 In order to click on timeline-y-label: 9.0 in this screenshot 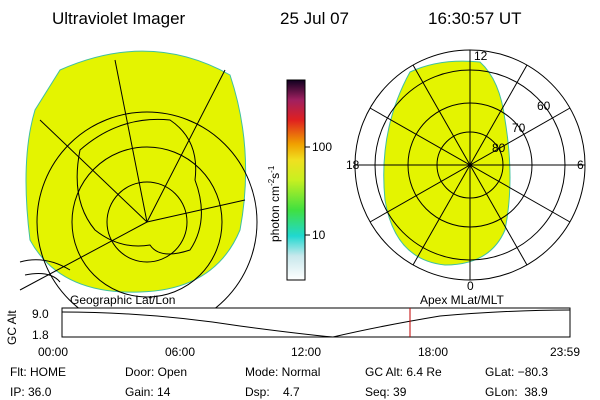, I will do `click(40, 314)`.